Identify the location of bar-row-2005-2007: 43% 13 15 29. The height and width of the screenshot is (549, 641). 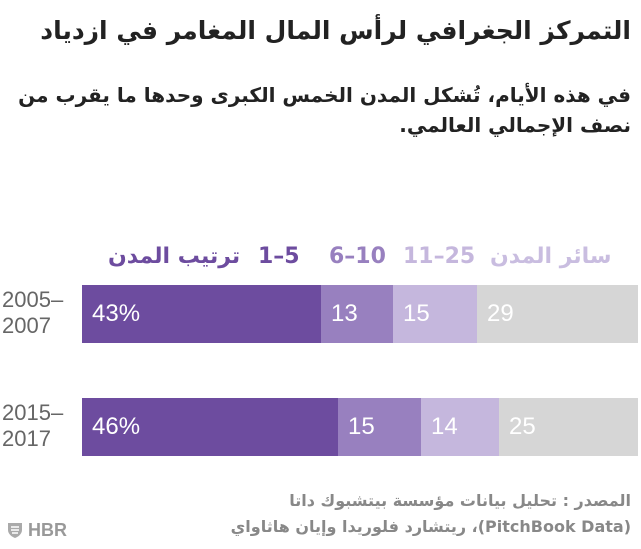
(360, 314).